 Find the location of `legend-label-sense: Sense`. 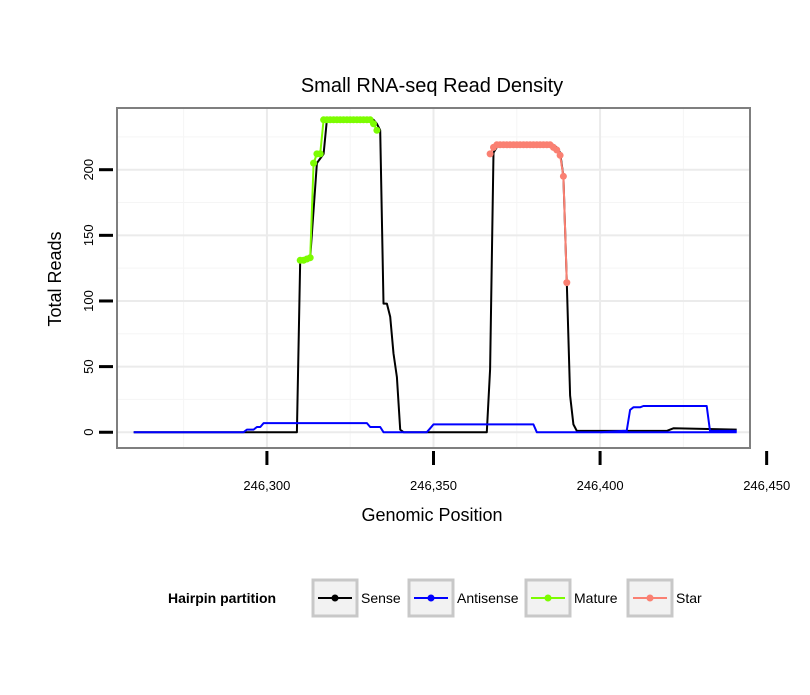

legend-label-sense: Sense is located at coordinates (381, 598).